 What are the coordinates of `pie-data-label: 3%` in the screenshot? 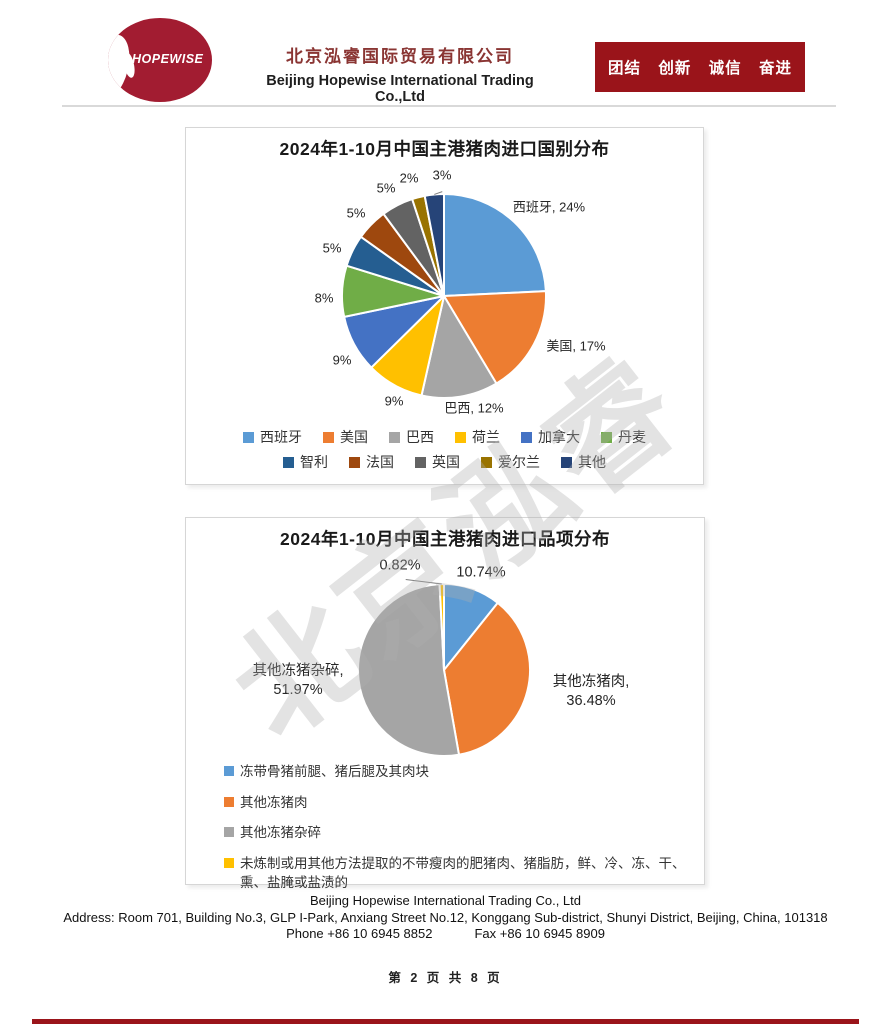 It's located at (442, 175).